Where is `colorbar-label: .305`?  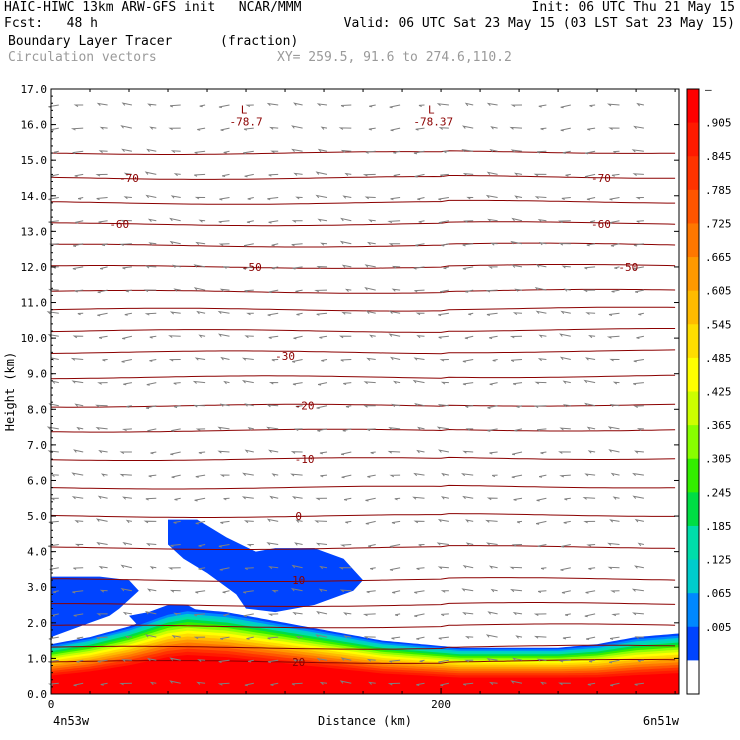
colorbar-label: .305 is located at coordinates (718, 459).